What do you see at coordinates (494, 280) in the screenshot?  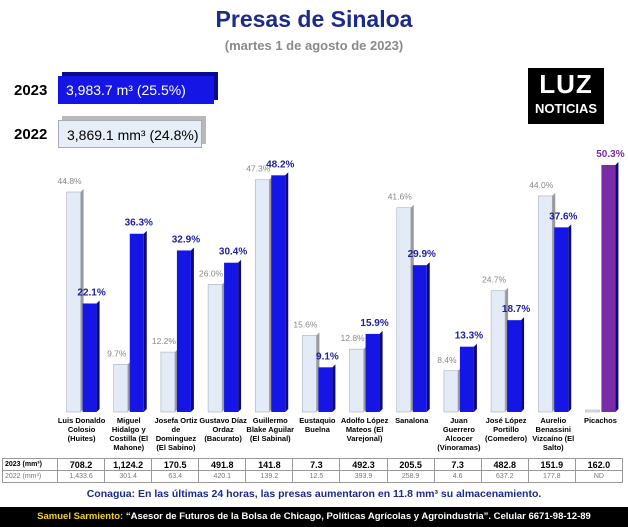 I see `value-label: 24.7%` at bounding box center [494, 280].